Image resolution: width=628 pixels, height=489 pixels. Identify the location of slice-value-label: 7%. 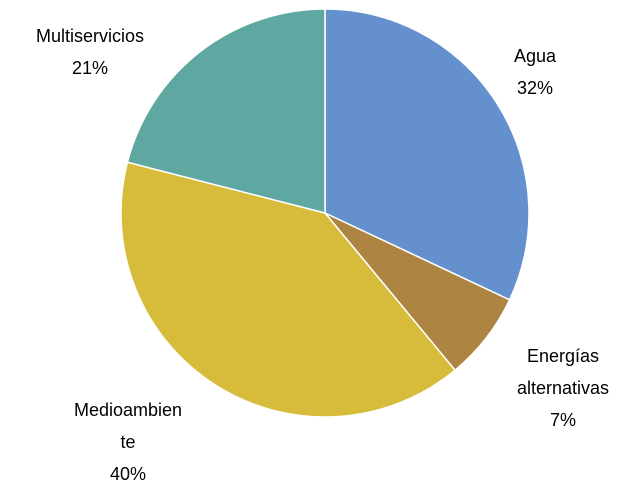
(563, 420).